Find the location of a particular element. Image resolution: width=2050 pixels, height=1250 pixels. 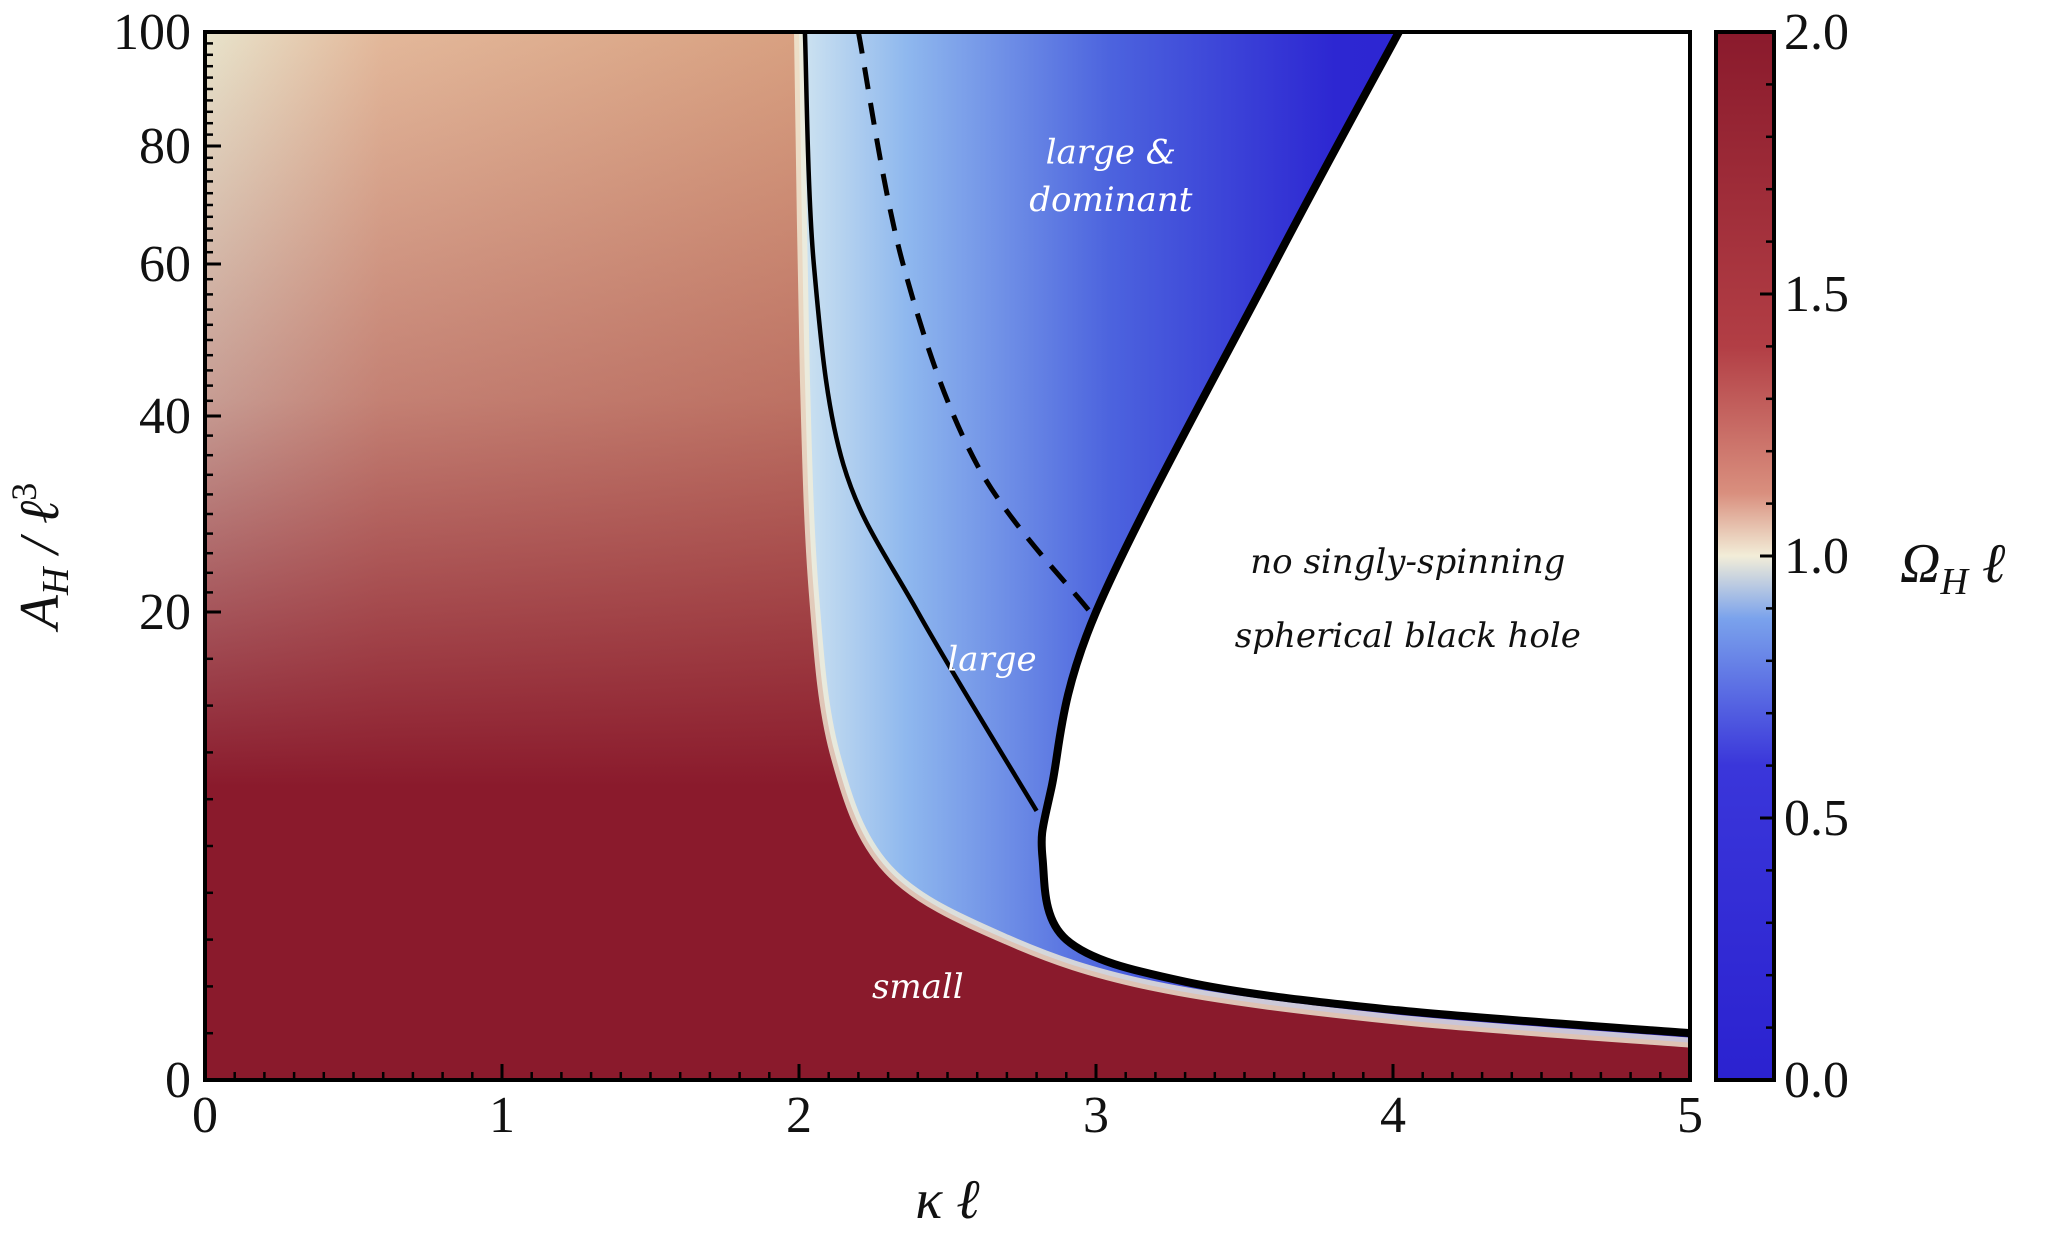

region-label-5: spherical black hole is located at coordinates (1408, 636).